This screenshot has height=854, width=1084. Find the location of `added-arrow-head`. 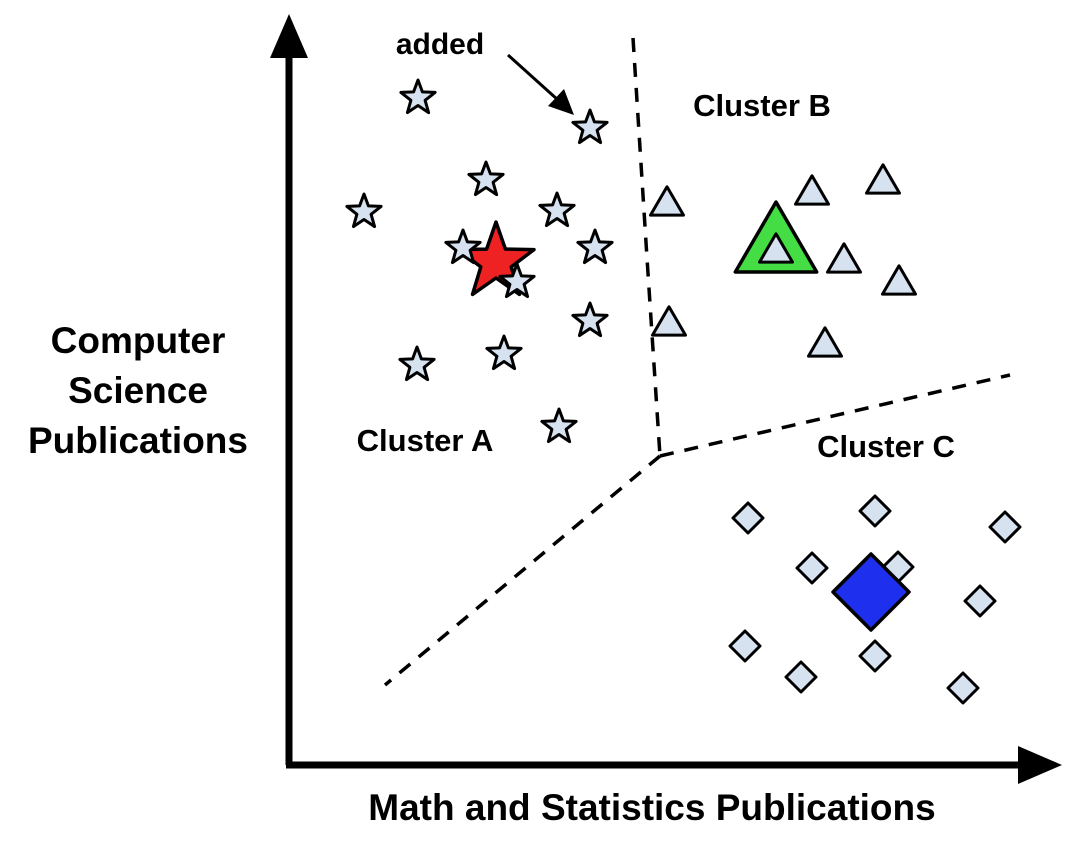

added-arrow-head is located at coordinates (561, 102).